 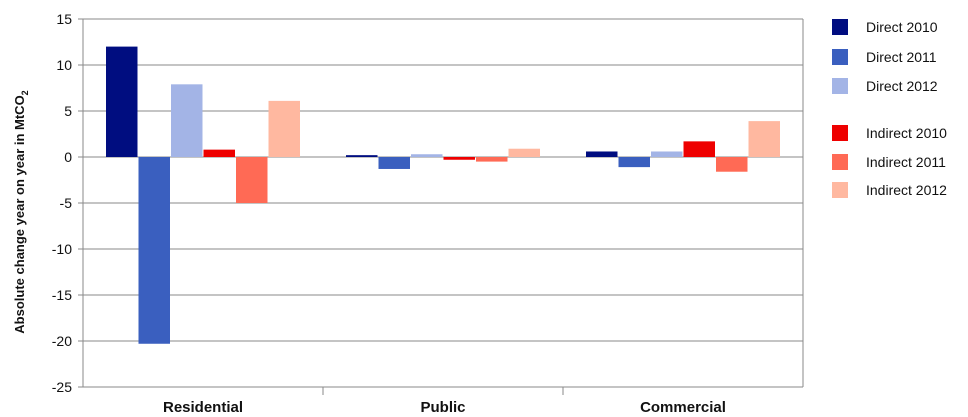 What do you see at coordinates (64, 19) in the screenshot?
I see `y-tick-label: 15` at bounding box center [64, 19].